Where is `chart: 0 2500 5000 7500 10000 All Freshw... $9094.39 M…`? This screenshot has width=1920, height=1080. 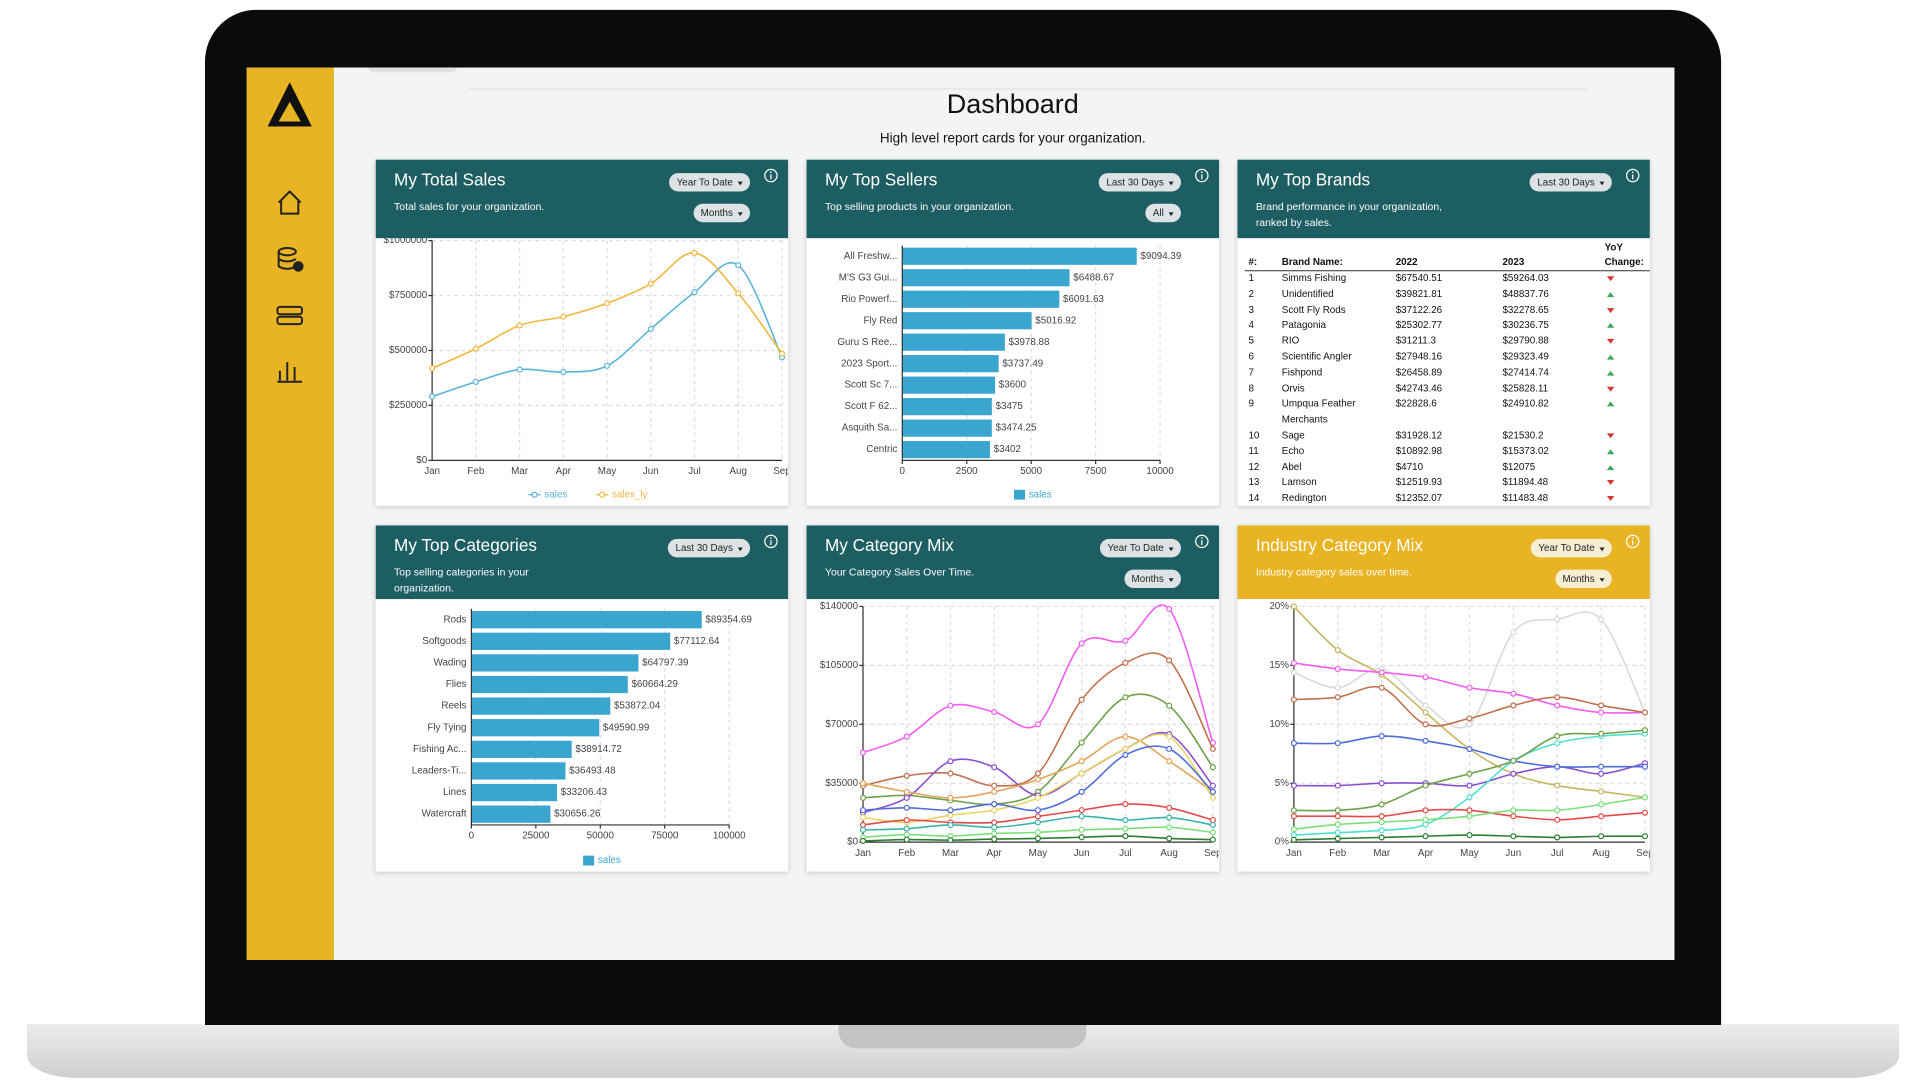
chart: 0 2500 5000 7500 10000 All Freshw... $9094.39 M… is located at coordinates (1009, 372).